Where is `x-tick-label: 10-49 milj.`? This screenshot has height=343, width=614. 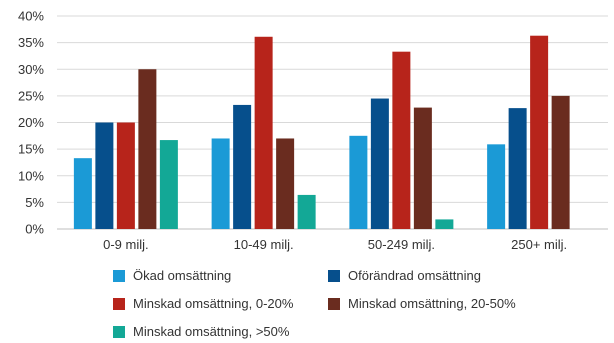
x-tick-label: 10-49 milj. is located at coordinates (264, 244).